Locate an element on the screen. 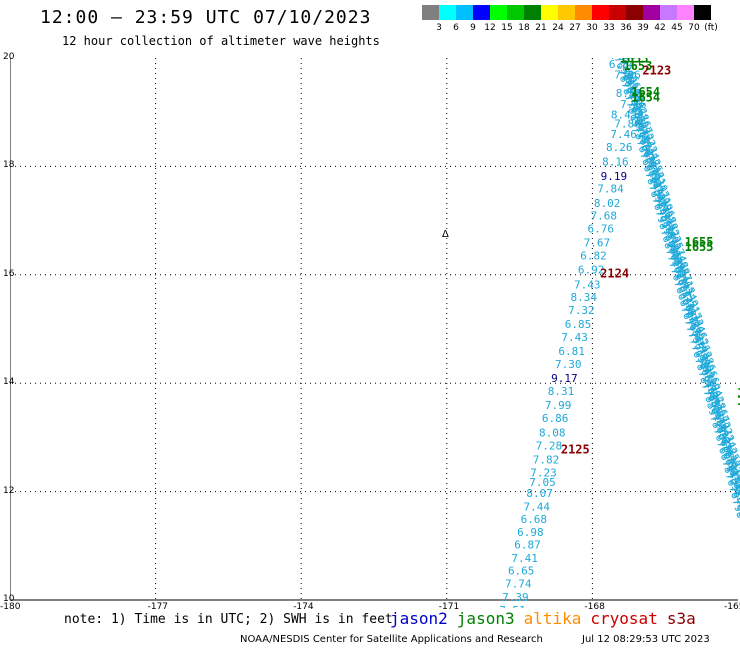 The width and height of the screenshot is (740, 650). swh-value: 7.68 is located at coordinates (603, 216).